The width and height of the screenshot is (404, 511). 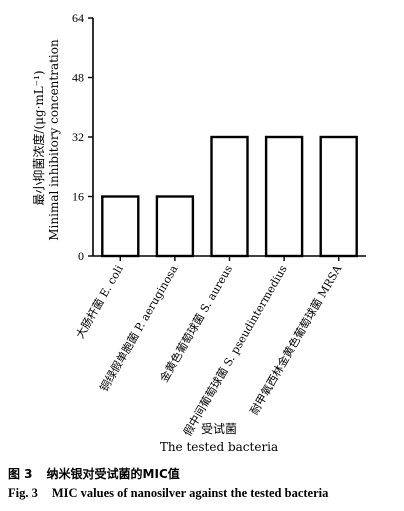 What do you see at coordinates (100, 301) in the screenshot?
I see `x-tick-label: 大肠杆菌 E. coli` at bounding box center [100, 301].